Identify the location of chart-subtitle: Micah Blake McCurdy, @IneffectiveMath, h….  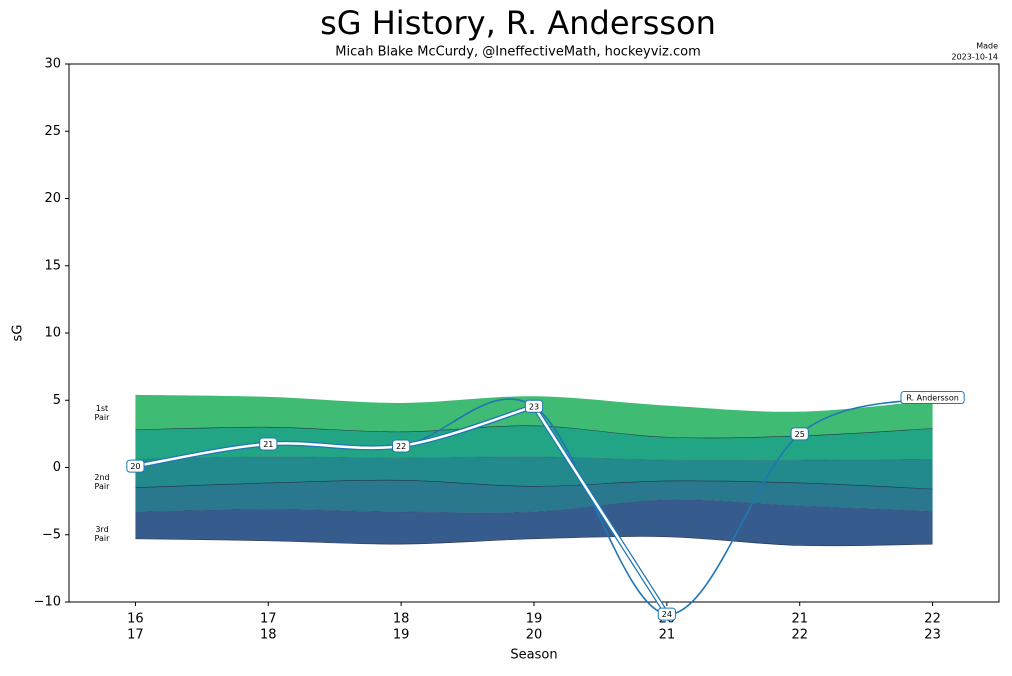
(518, 52).